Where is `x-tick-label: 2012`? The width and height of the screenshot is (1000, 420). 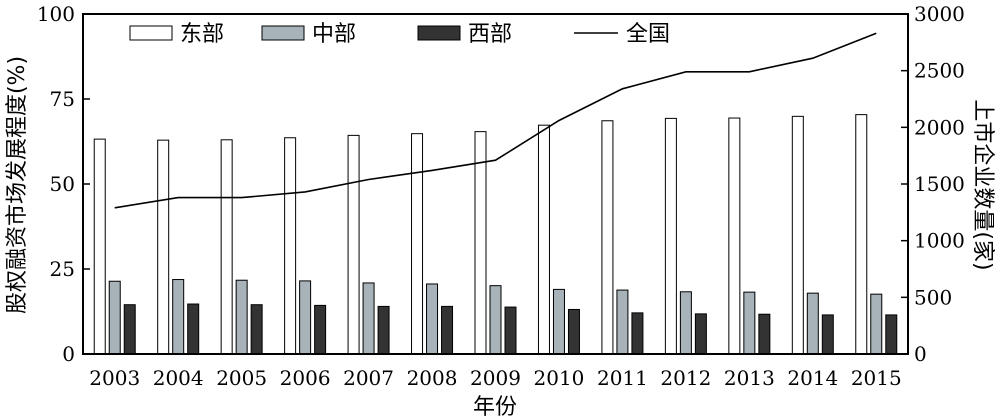
x-tick-label: 2012 is located at coordinates (685, 378).